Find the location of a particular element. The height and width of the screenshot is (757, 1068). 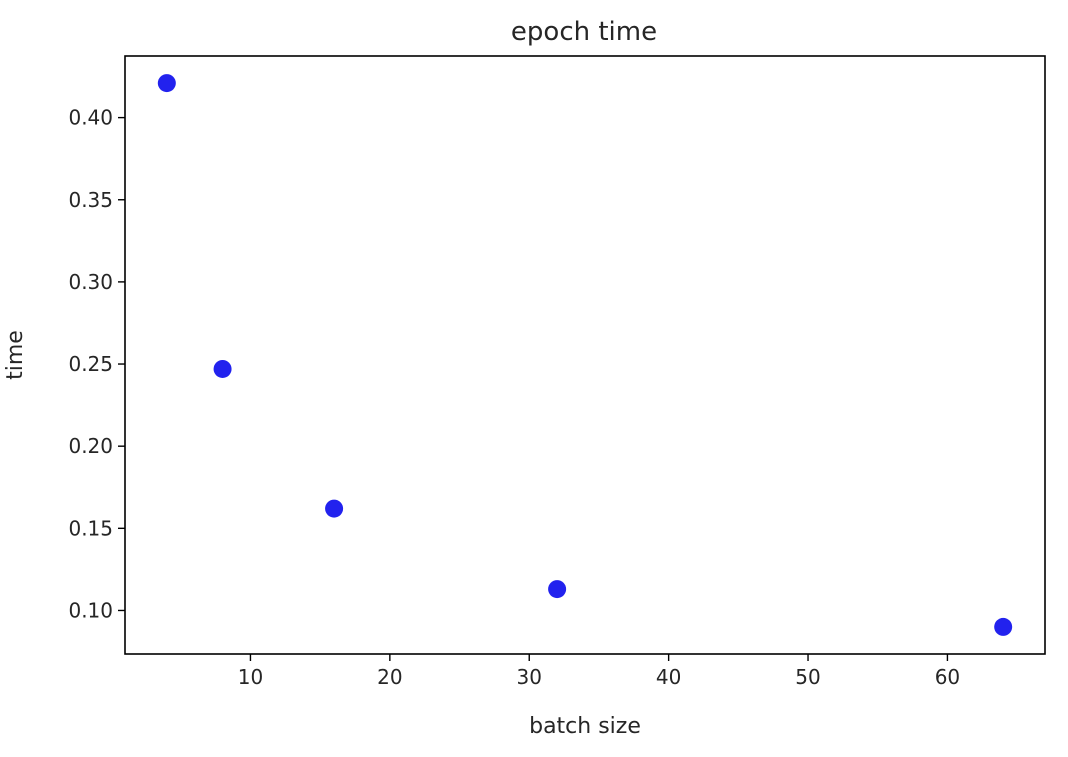

x-tick-label: 10 is located at coordinates (250, 677).